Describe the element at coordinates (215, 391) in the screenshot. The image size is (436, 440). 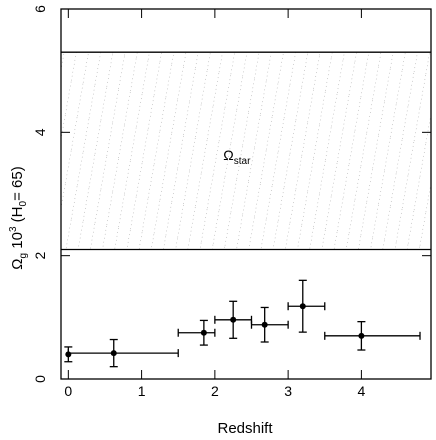
I see `x-tick-label: 2` at that location.